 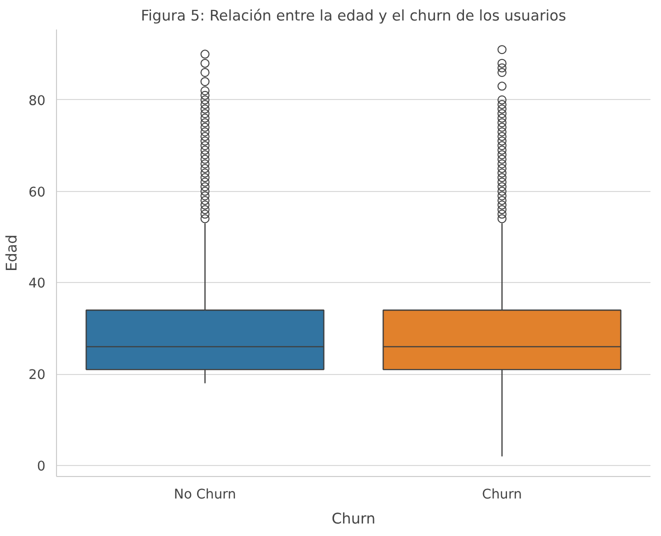 What do you see at coordinates (37, 192) in the screenshot?
I see `y-tick-label: 60` at bounding box center [37, 192].